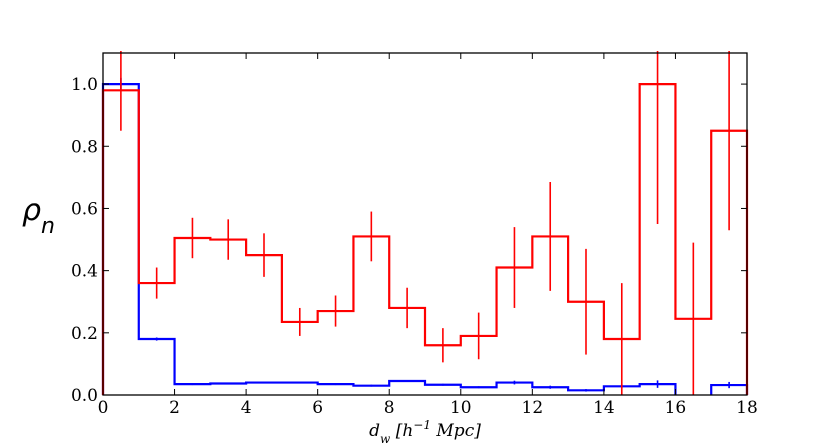 The image size is (830, 443). Describe the element at coordinates (38, 216) in the screenshot. I see `y-axis-label: ρn` at that location.